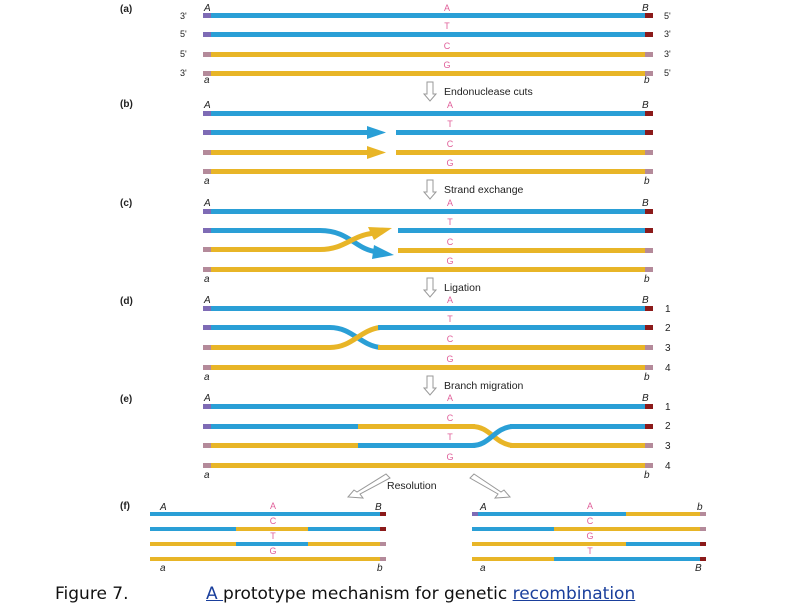 This screenshot has height=612, width=792. What do you see at coordinates (183, 16) in the screenshot?
I see `left-mark-1: 3'` at bounding box center [183, 16].